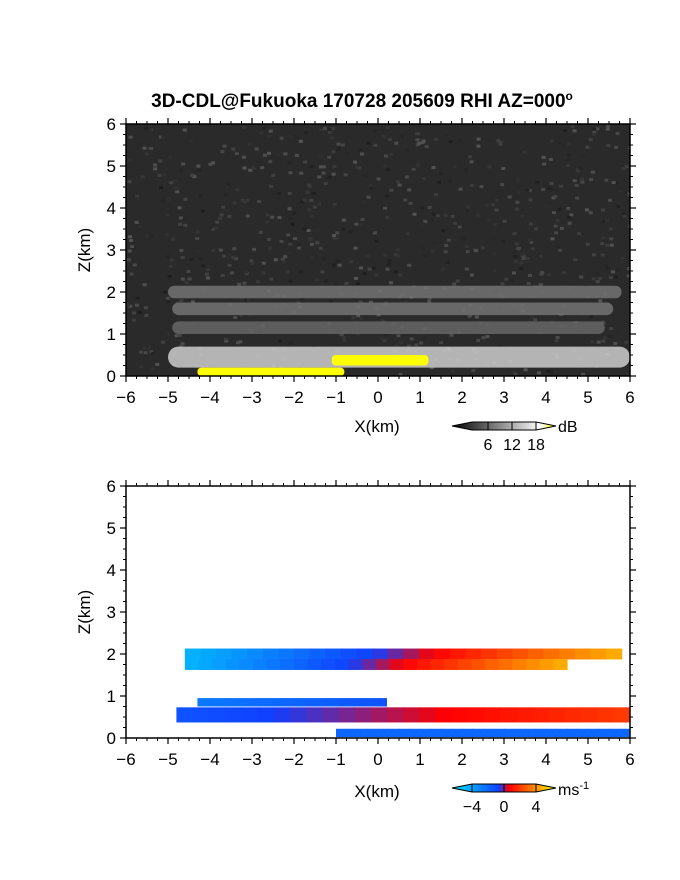  Describe the element at coordinates (536, 445) in the screenshot. I see `colorbar-tick-label: 18` at that location.